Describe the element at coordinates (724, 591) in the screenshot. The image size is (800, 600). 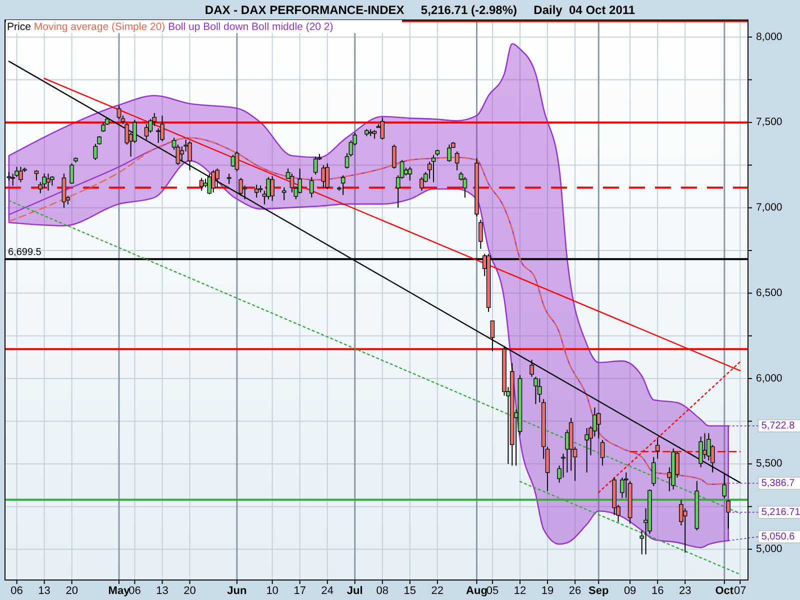
I see `x-tick-label: Oct` at that location.